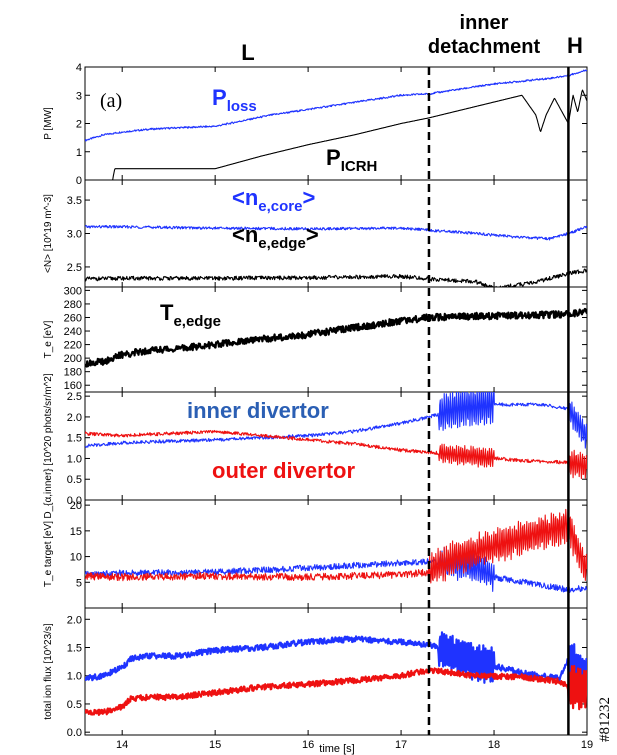 This screenshot has width=617, height=755. What do you see at coordinates (73, 332) in the screenshot?
I see `y-tick-label: 240` at bounding box center [73, 332].